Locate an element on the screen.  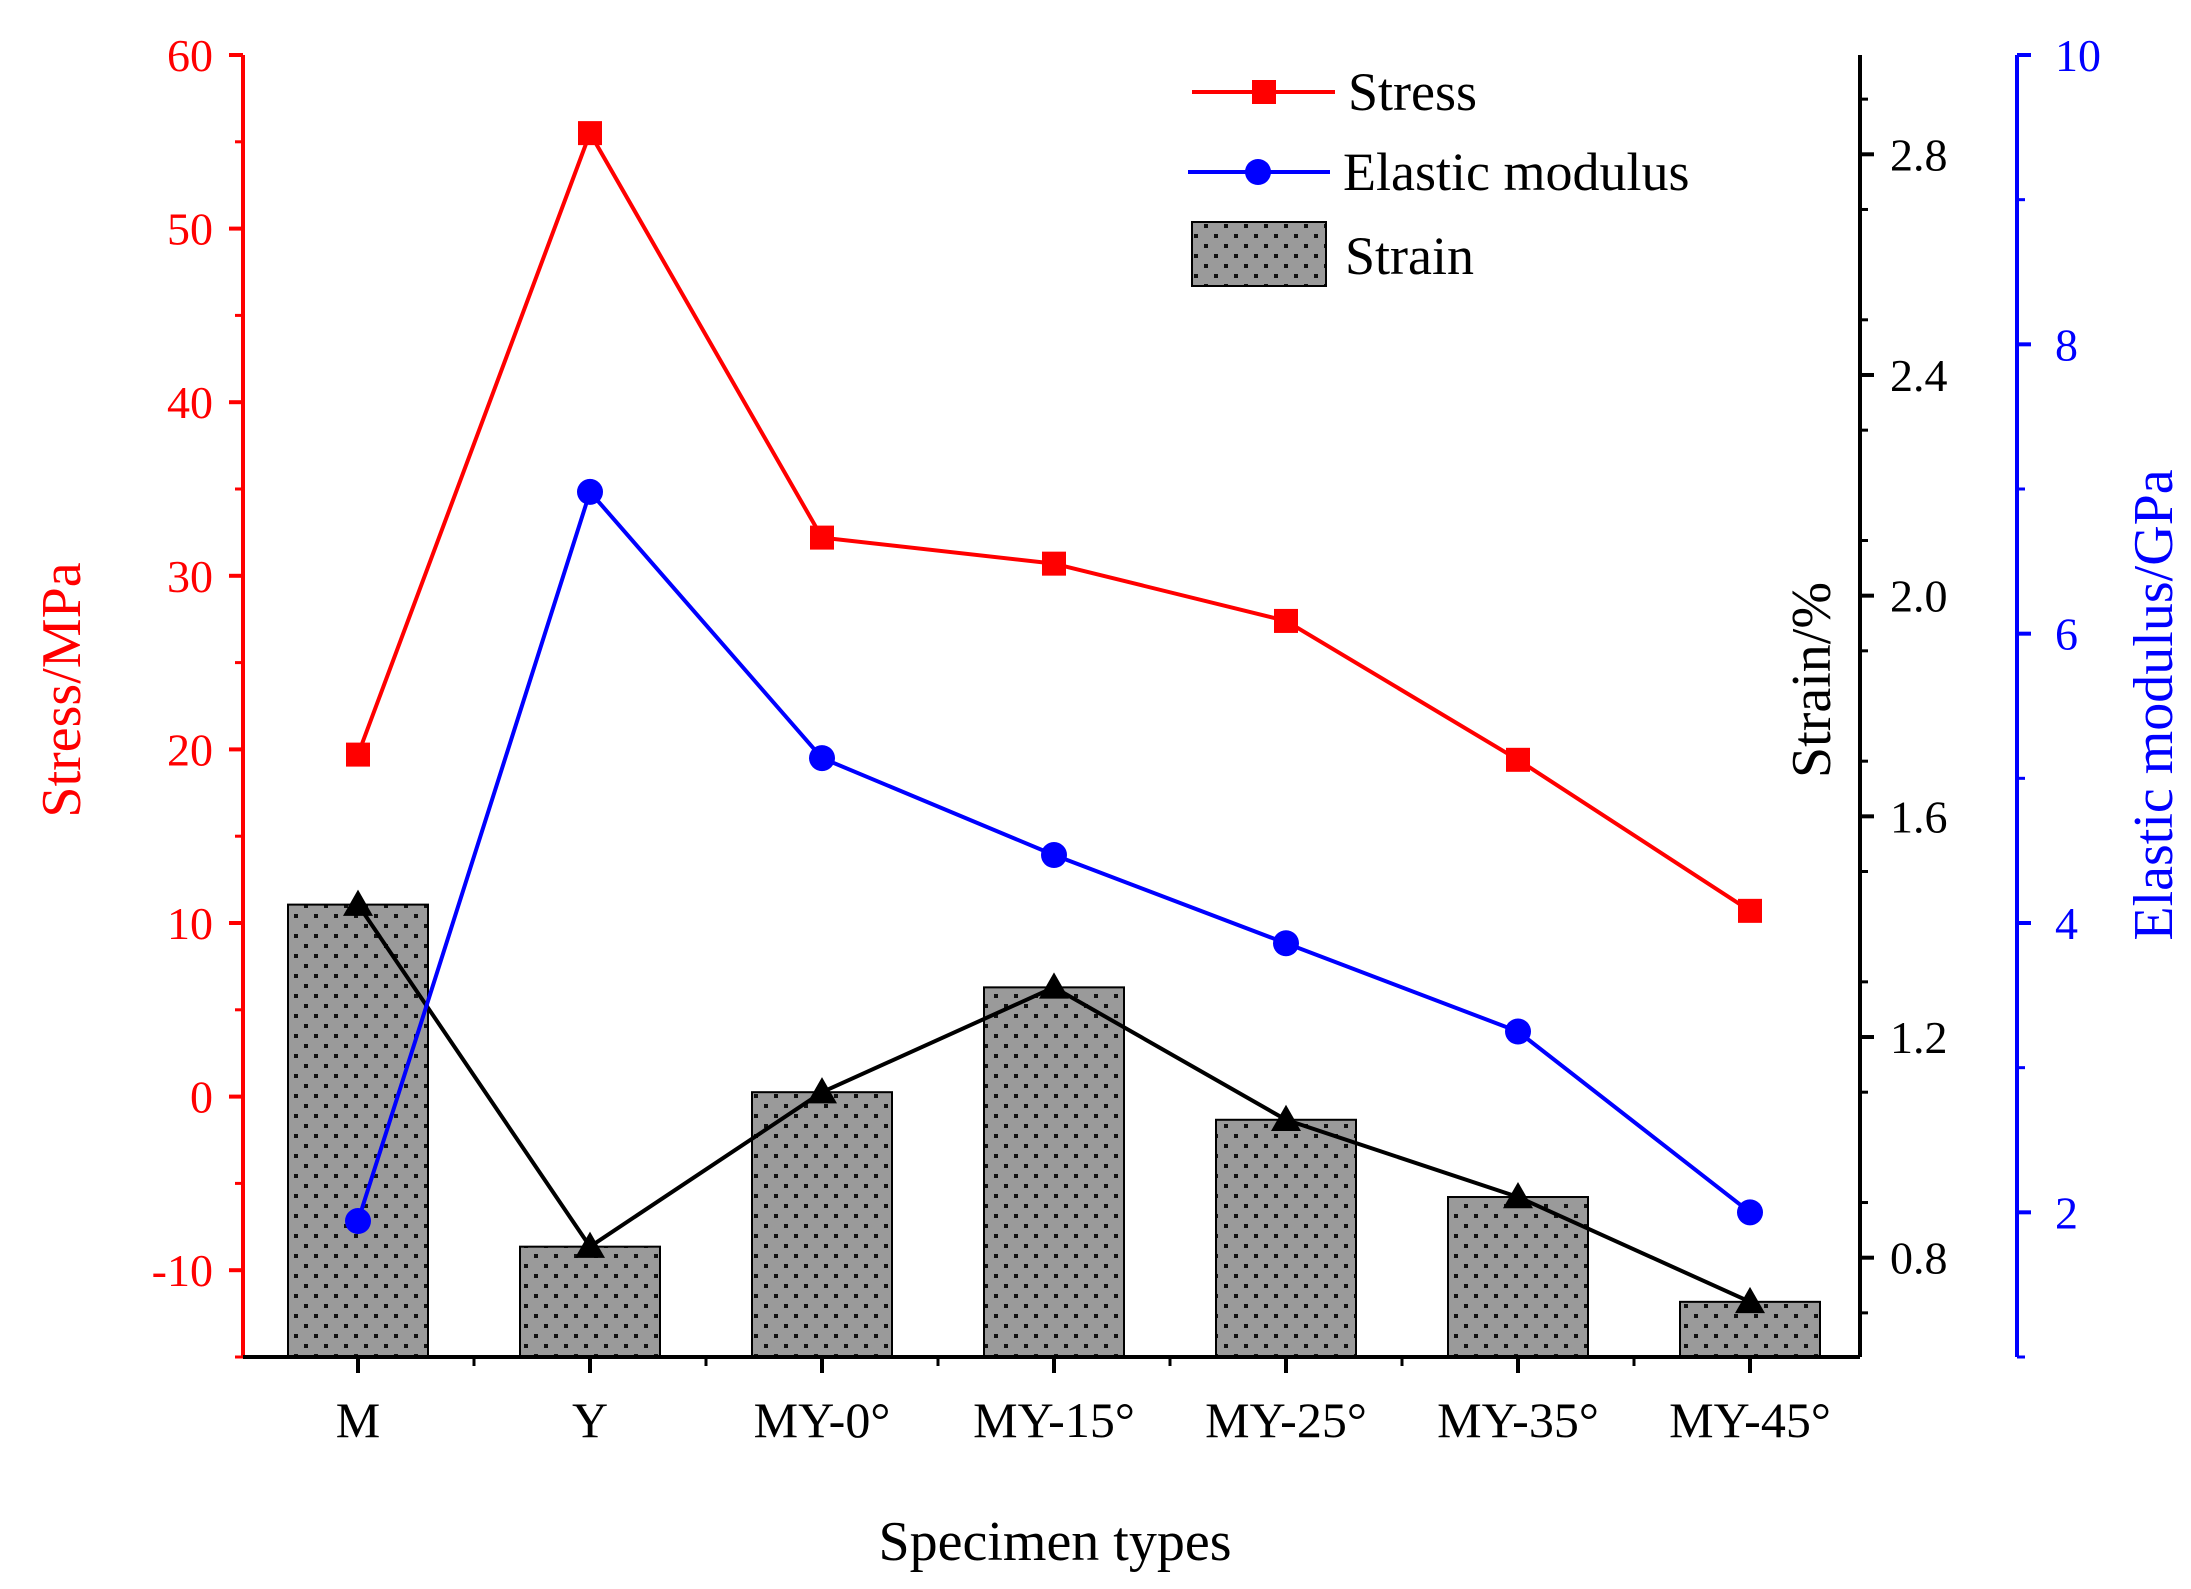
x-axis-title: Specimen types is located at coordinates (1054, 1542).